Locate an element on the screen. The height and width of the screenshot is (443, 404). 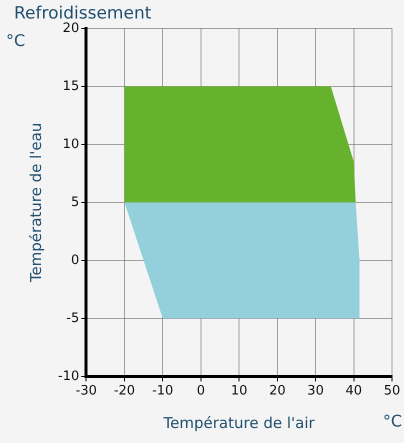
y-tick-label: -10 is located at coordinates (69, 376).